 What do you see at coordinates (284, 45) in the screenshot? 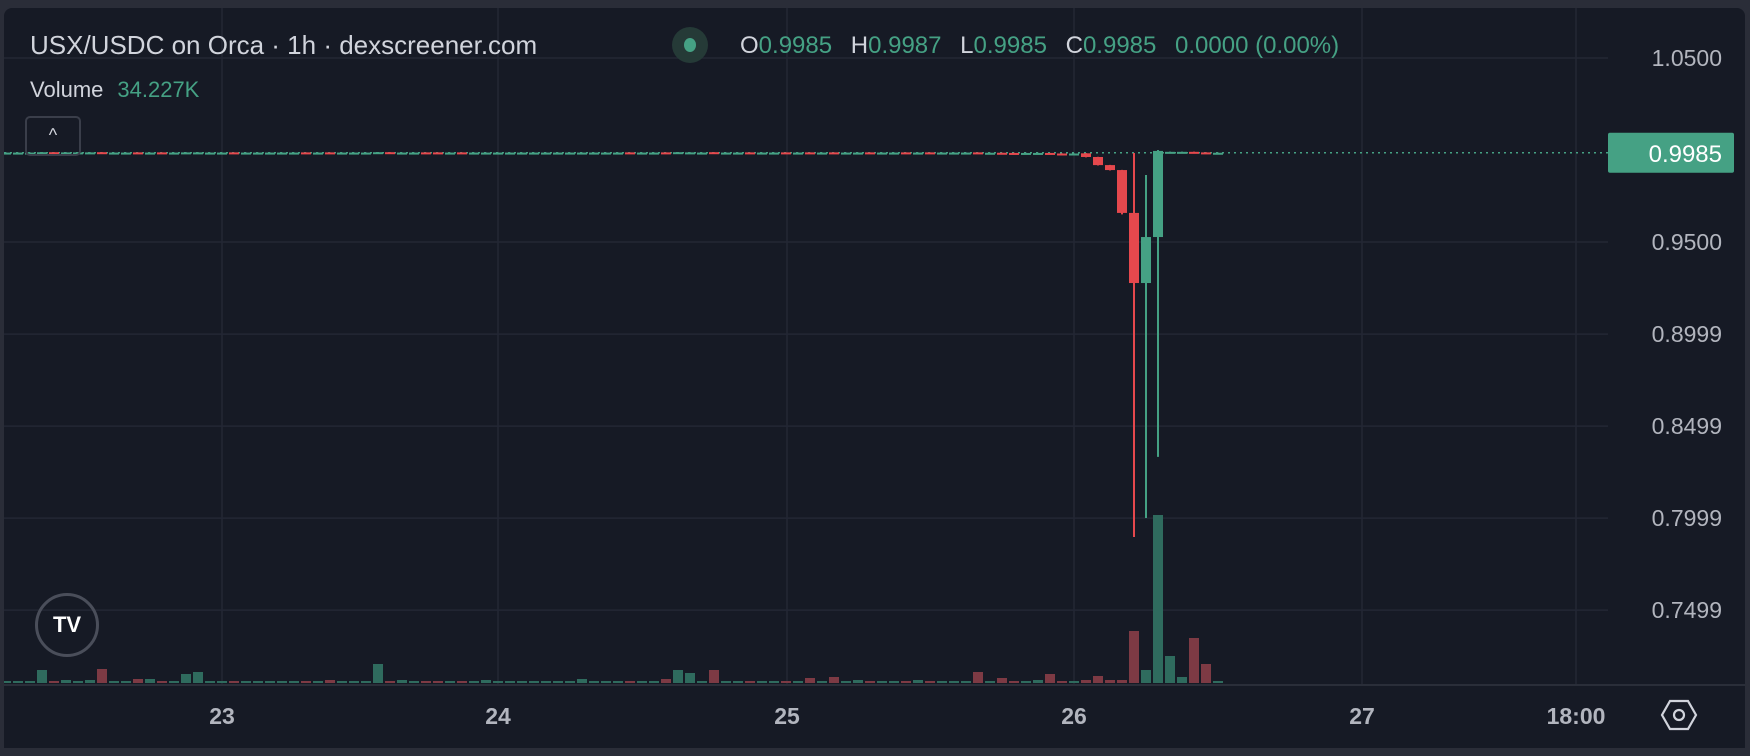
I see `chart-title: USX/USDC on Orca · 1h · dexscreener.com` at bounding box center [284, 45].